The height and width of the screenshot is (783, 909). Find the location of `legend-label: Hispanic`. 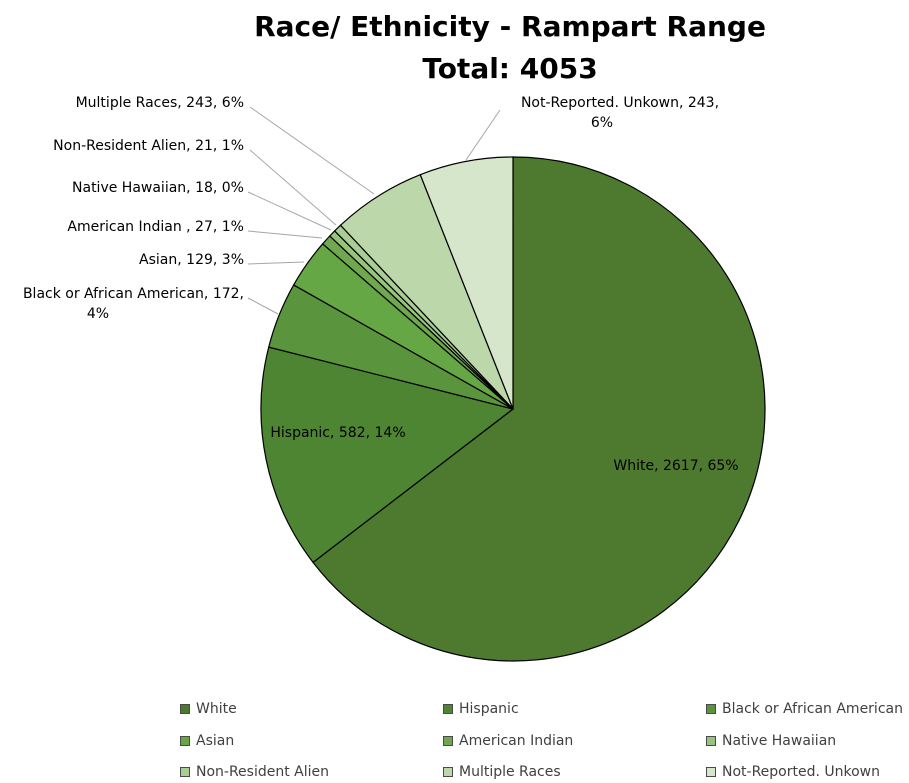

legend-label: Hispanic is located at coordinates (489, 709).